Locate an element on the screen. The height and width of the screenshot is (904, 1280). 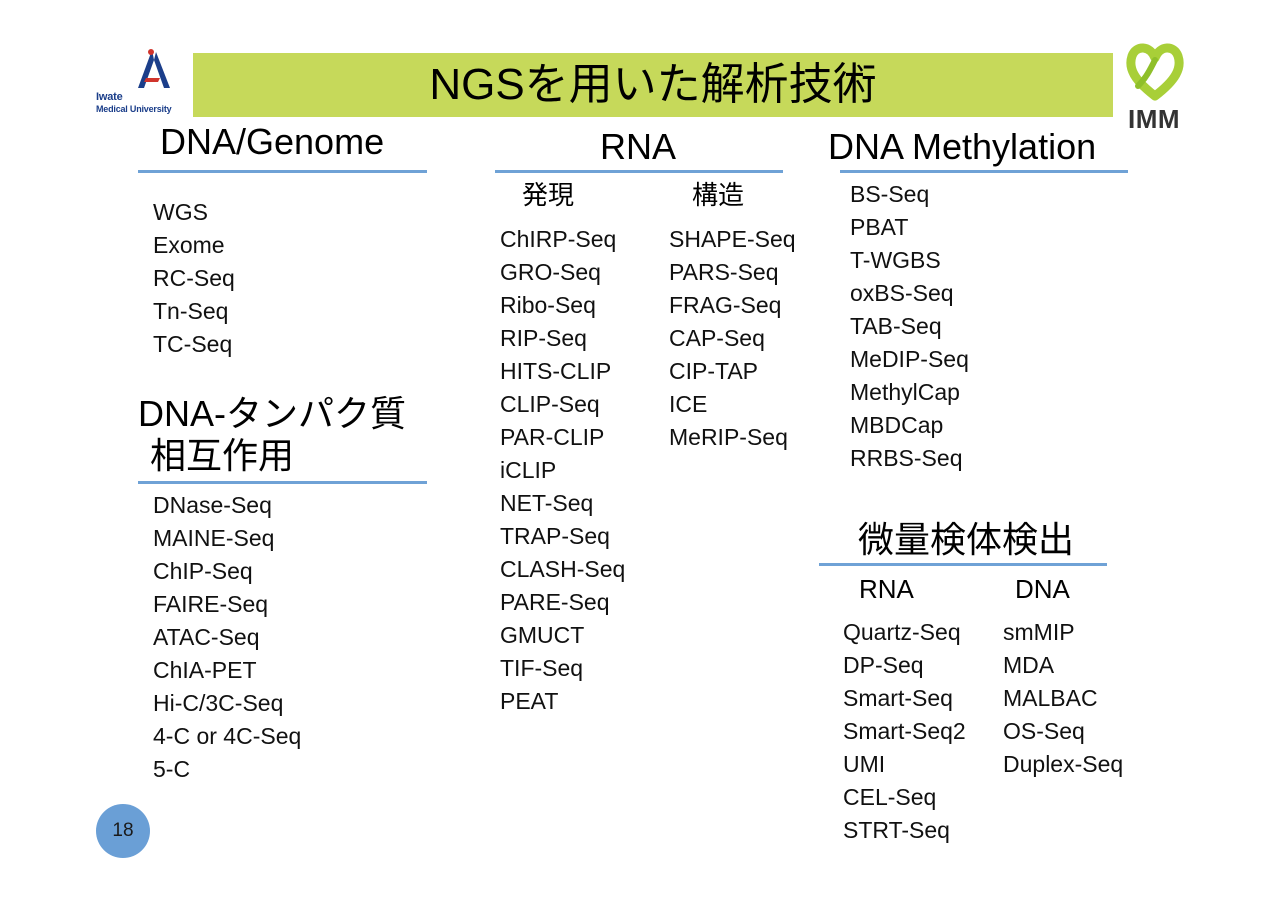
list-item: DNase-Seq is located at coordinates (212, 505).